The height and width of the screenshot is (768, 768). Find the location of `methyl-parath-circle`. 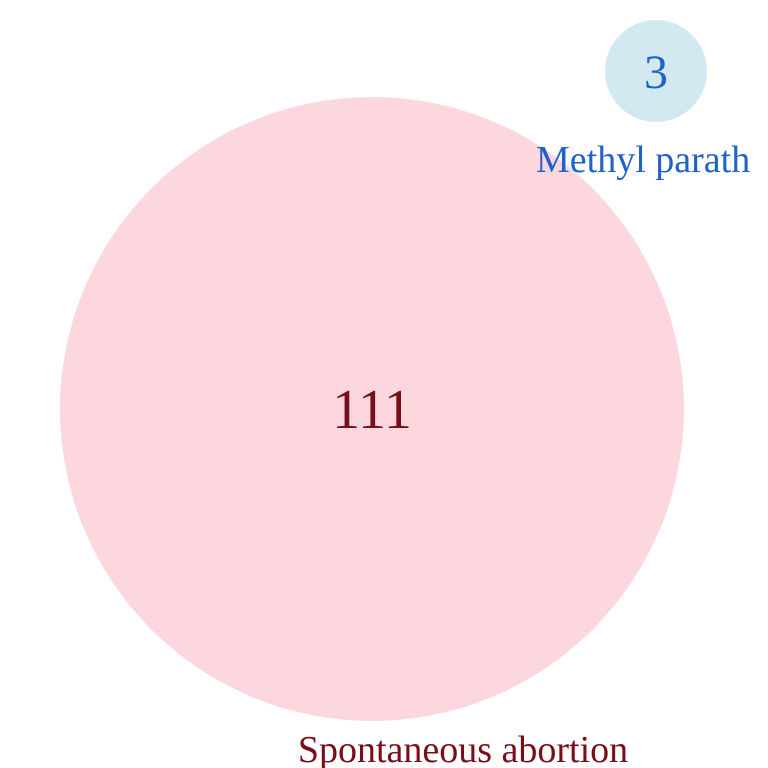

methyl-parath-circle is located at coordinates (656, 71).